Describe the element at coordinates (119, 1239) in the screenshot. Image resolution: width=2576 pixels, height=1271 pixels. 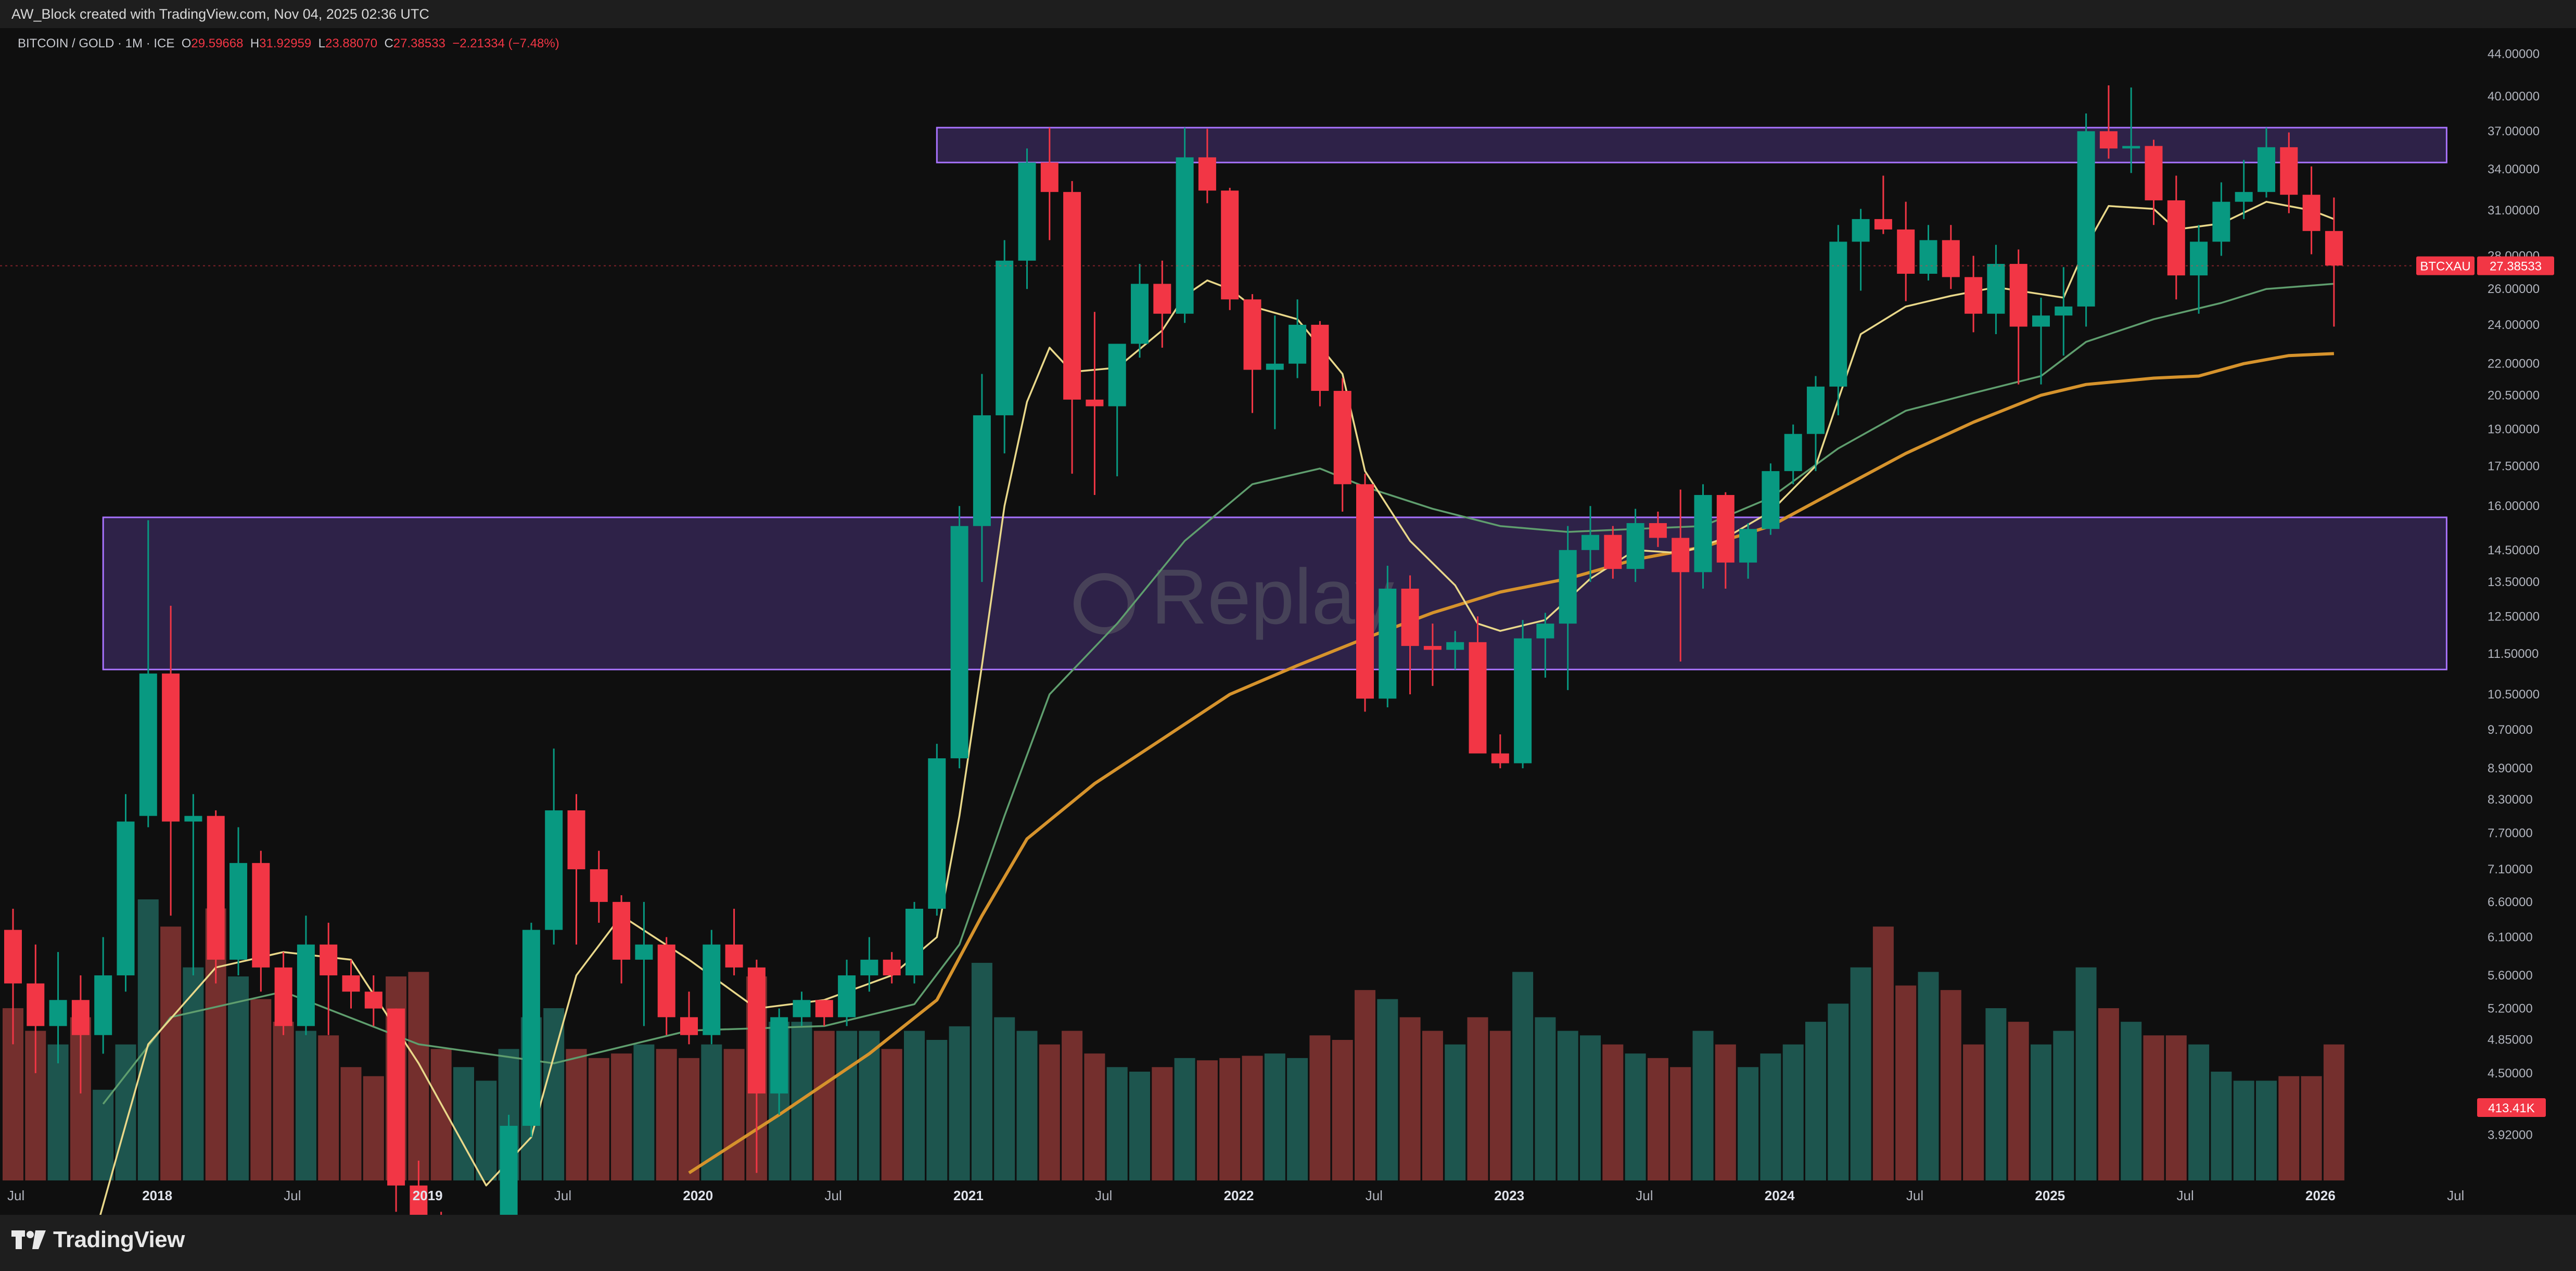
I see `tradingview-brand: TradingView` at that location.